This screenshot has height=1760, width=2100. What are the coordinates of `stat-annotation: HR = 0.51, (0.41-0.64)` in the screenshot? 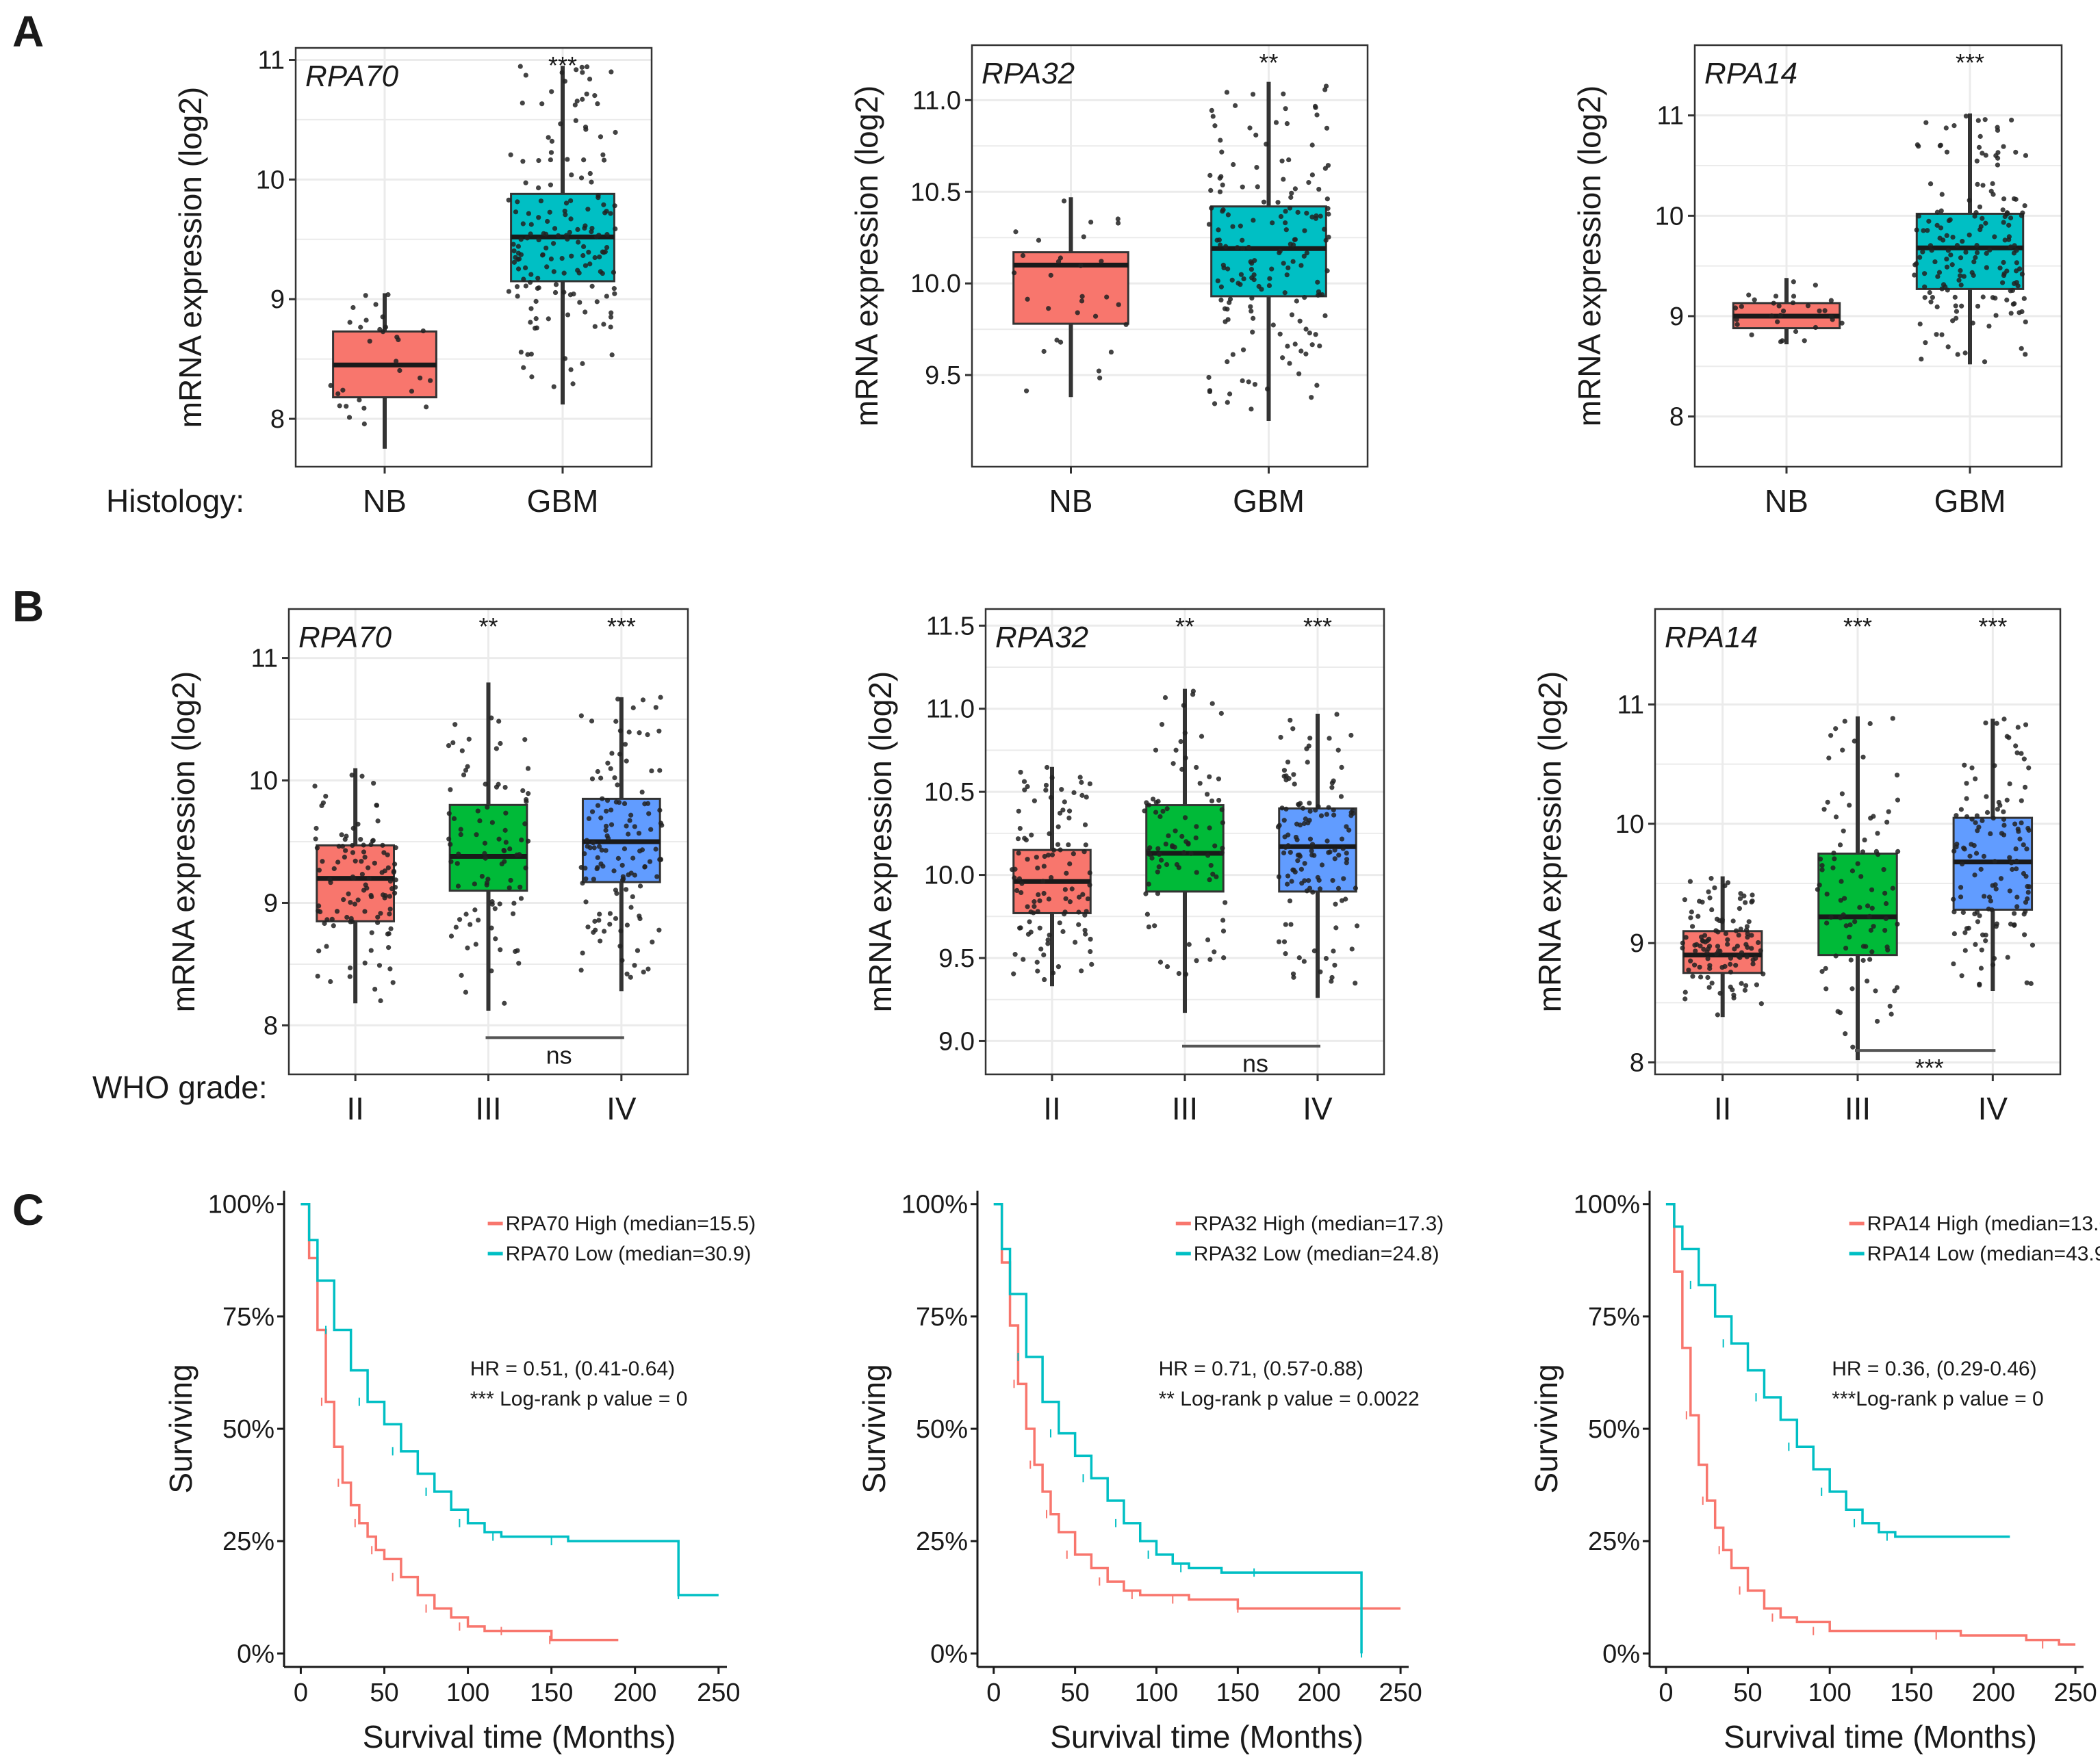 It's located at (573, 1369).